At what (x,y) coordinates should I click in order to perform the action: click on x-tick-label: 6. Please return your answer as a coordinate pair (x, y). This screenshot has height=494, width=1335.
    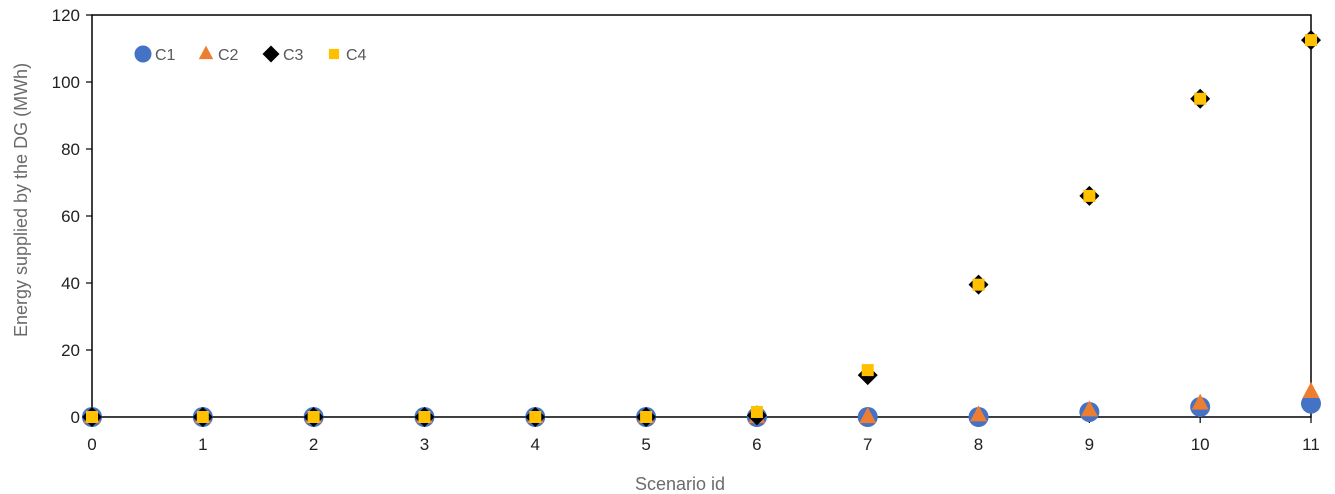
    Looking at the image, I should click on (756, 444).